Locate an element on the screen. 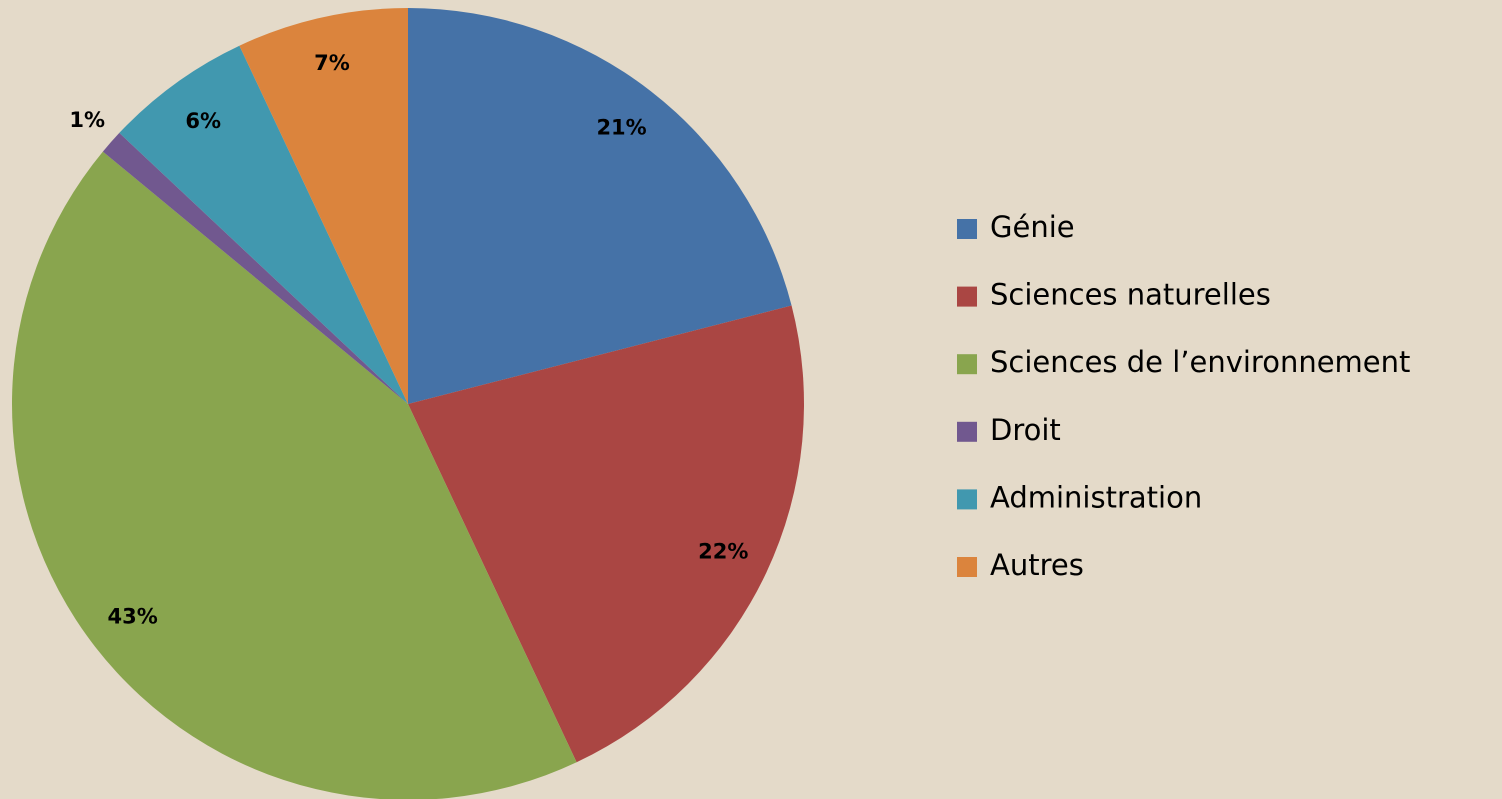  legend-label: Sciences de l’environnement is located at coordinates (1200, 362).